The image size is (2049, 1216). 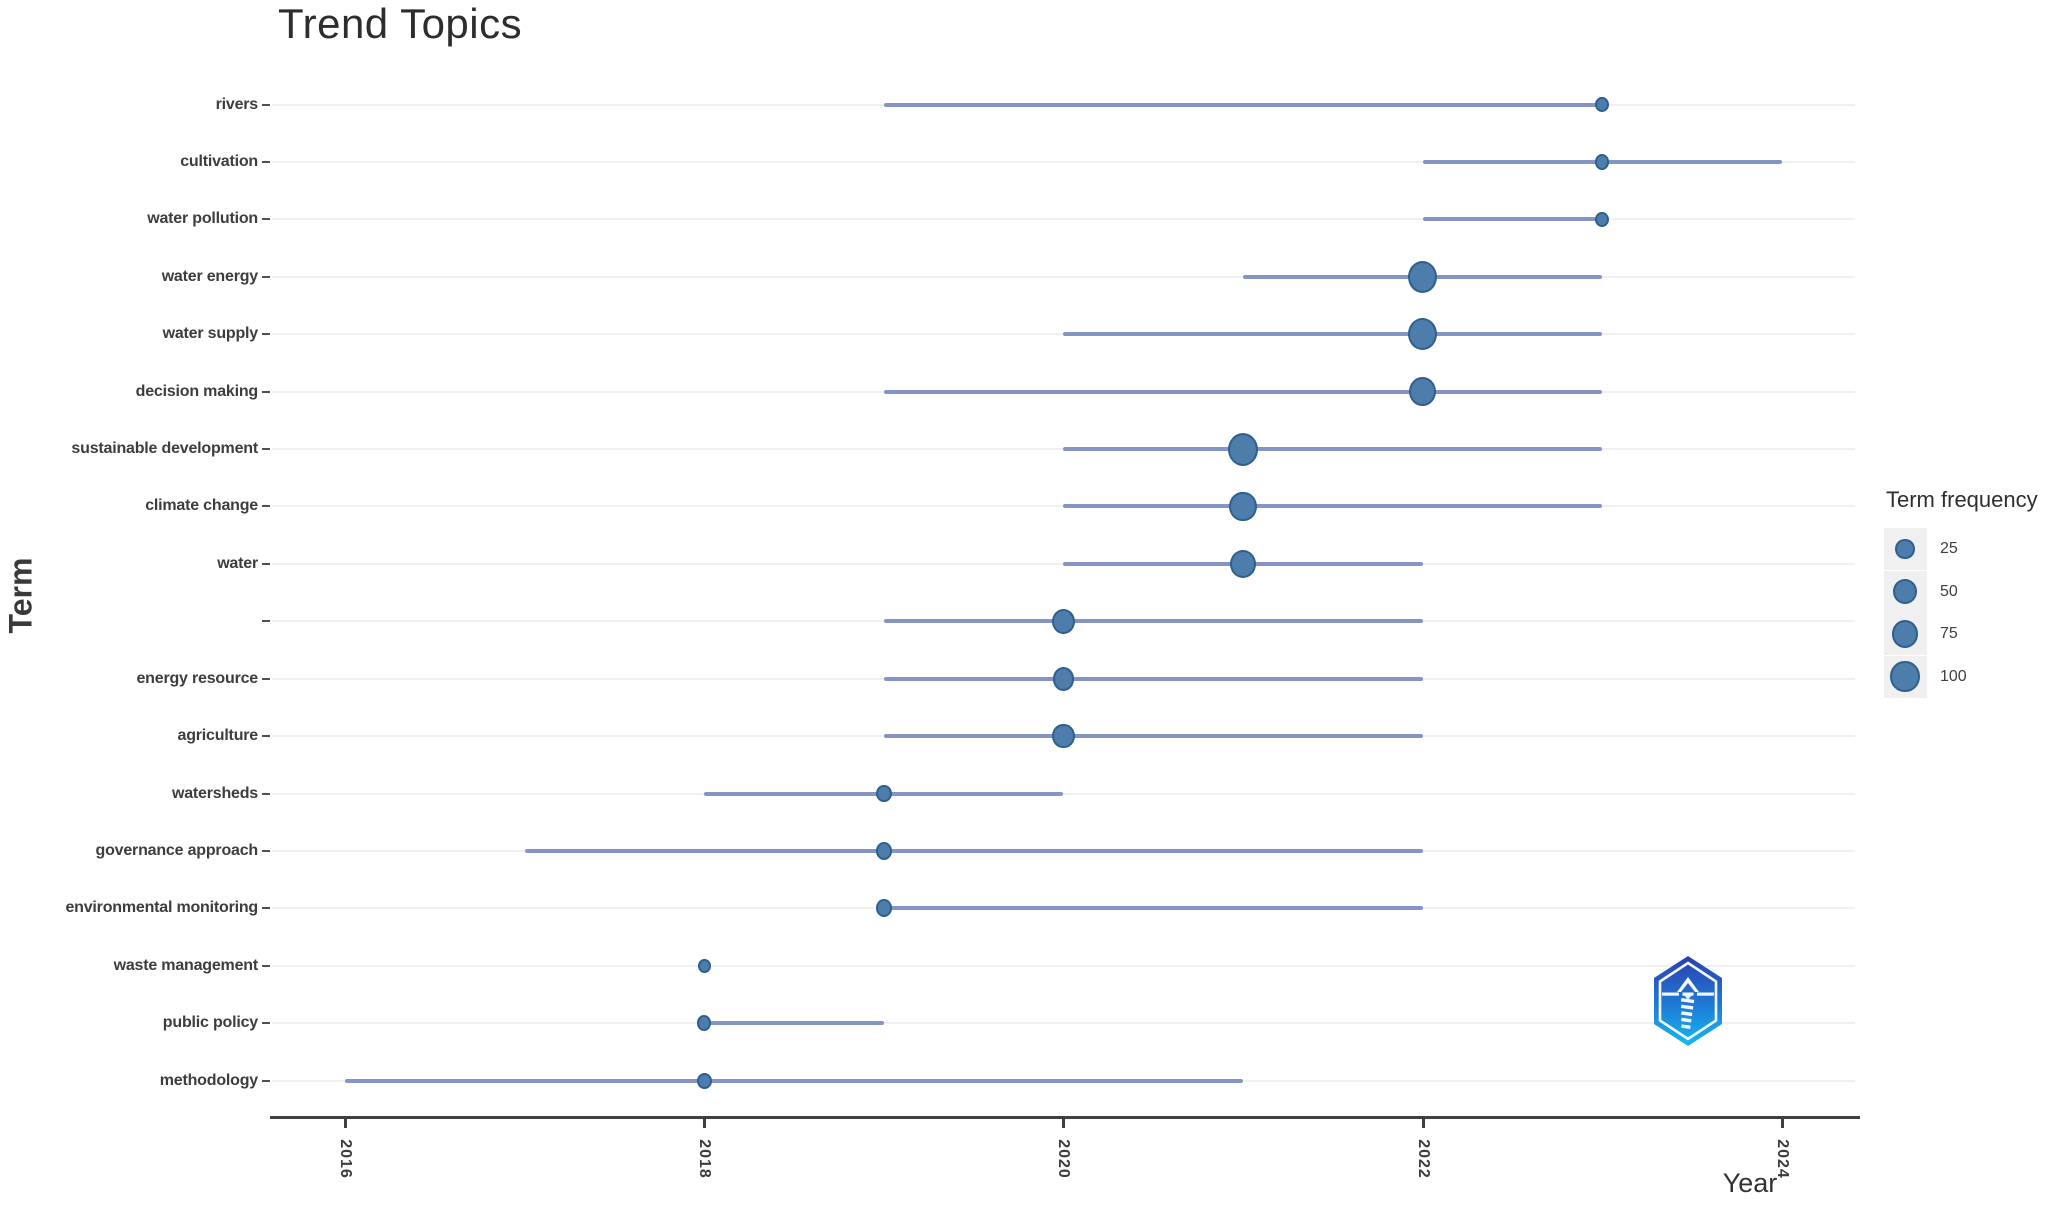 I want to click on legend-size-label: 100, so click(x=1953, y=676).